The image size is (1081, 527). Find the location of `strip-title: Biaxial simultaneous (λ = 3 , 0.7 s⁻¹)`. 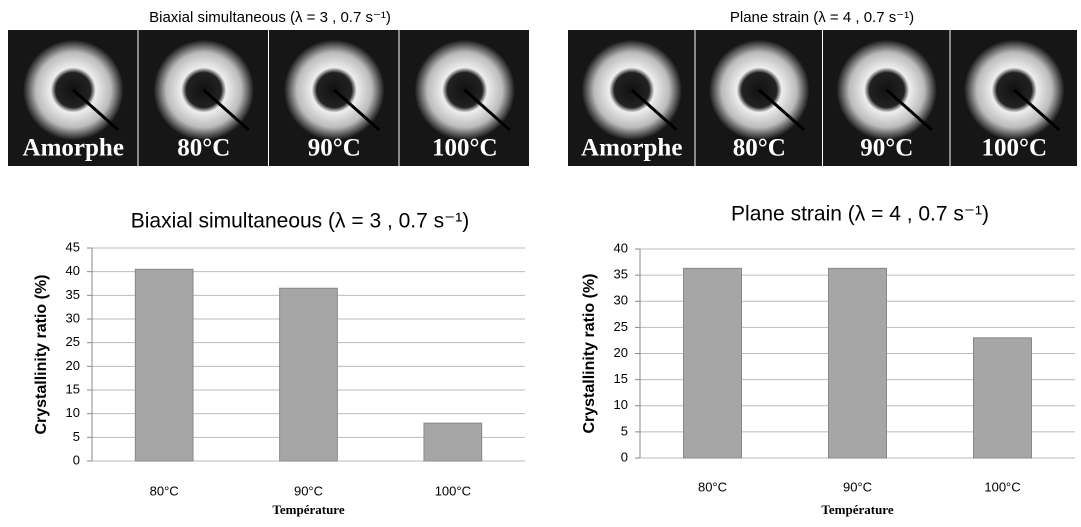

strip-title: Biaxial simultaneous (λ = 3 , 0.7 s⁻¹) is located at coordinates (270, 17).